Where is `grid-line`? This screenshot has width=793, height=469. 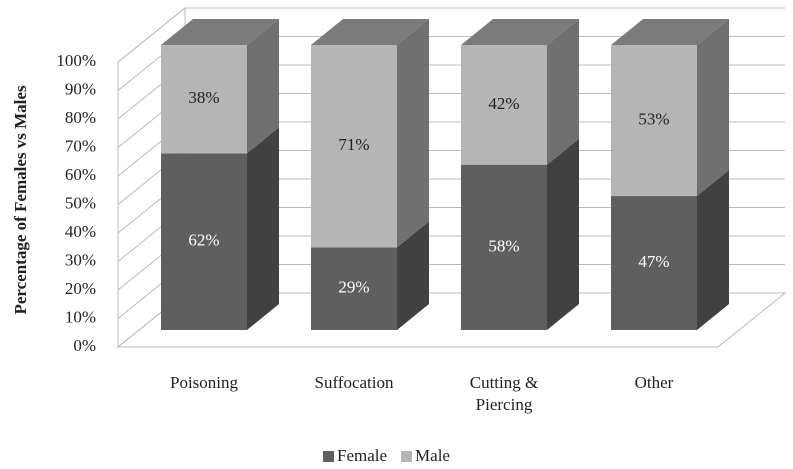
grid-line is located at coordinates (451, 35).